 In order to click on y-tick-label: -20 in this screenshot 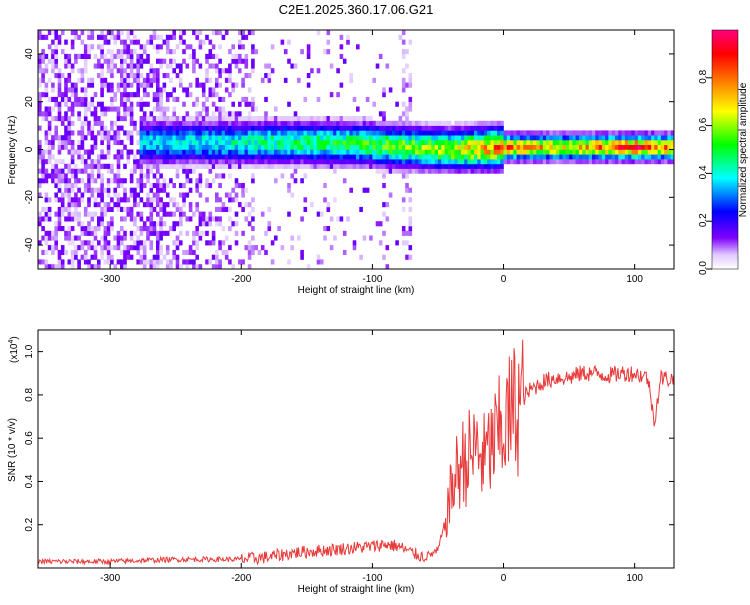, I will do `click(29, 197)`.